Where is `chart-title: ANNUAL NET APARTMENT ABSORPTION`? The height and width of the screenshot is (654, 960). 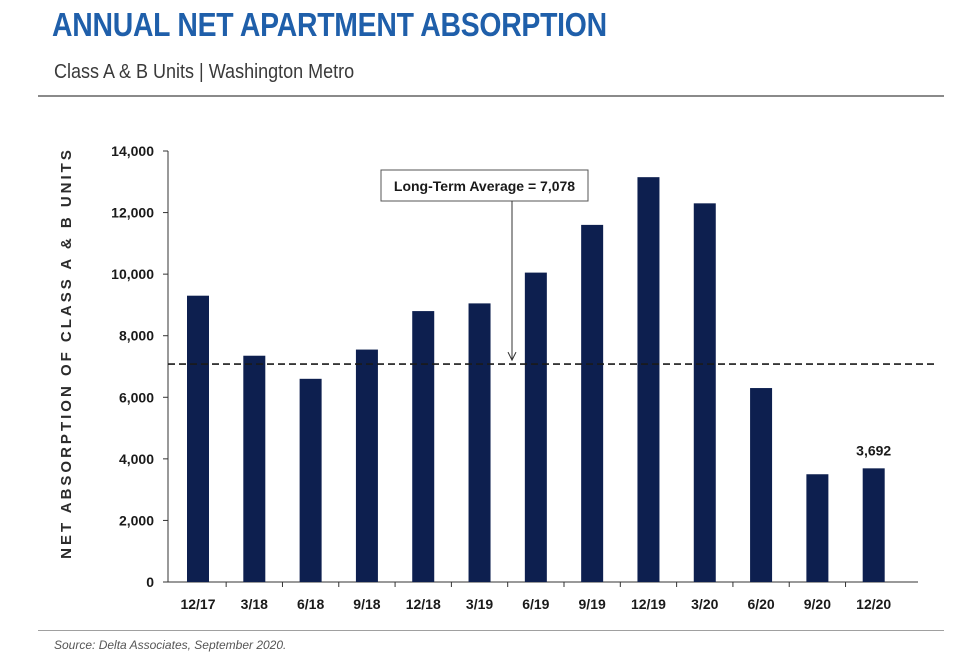
chart-title: ANNUAL NET APARTMENT ABSORPTION is located at coordinates (329, 24).